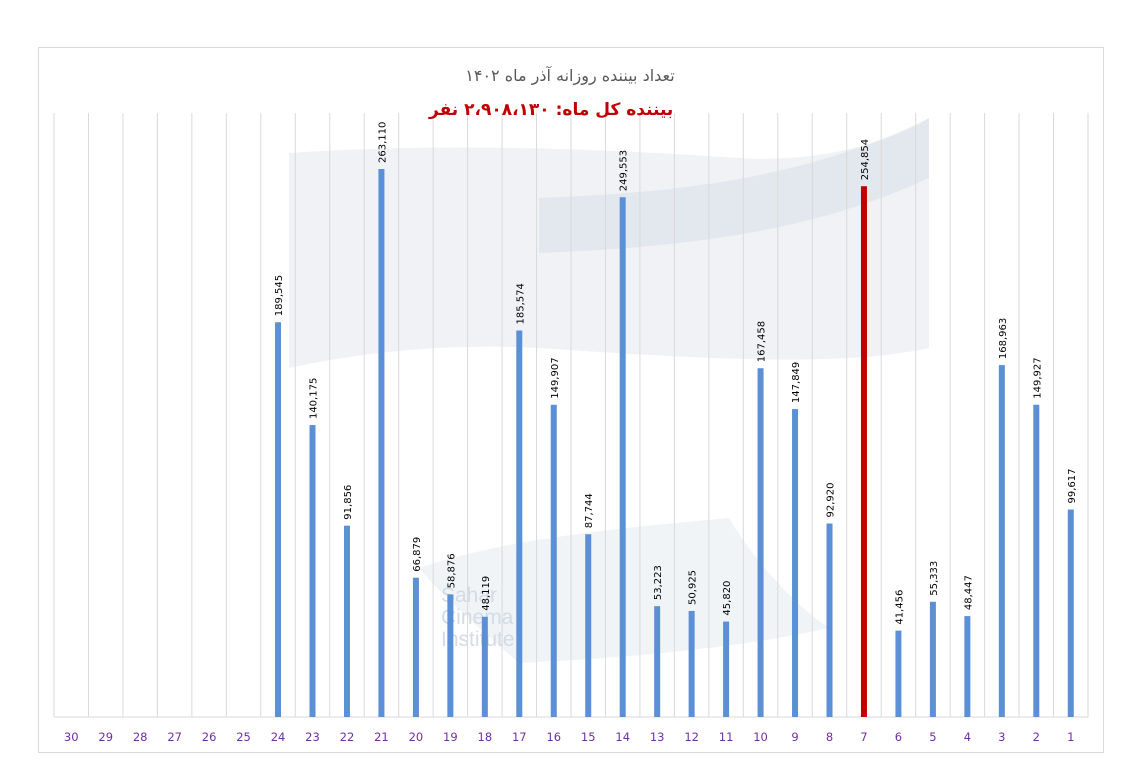 Image resolution: width=1131 pixels, height=783 pixels. What do you see at coordinates (417, 554) in the screenshot?
I see `data-label-day-20: 66,879` at bounding box center [417, 554].